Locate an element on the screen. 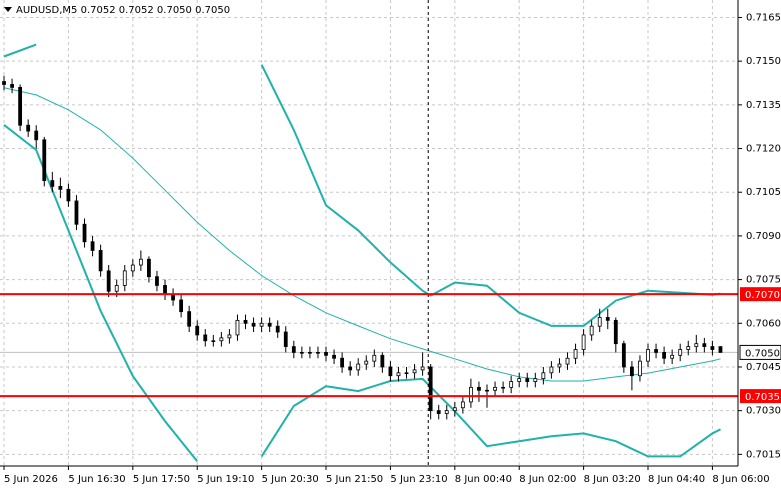 The height and width of the screenshot is (489, 781). y-tick-label: 0.7045 is located at coordinates (763, 367).